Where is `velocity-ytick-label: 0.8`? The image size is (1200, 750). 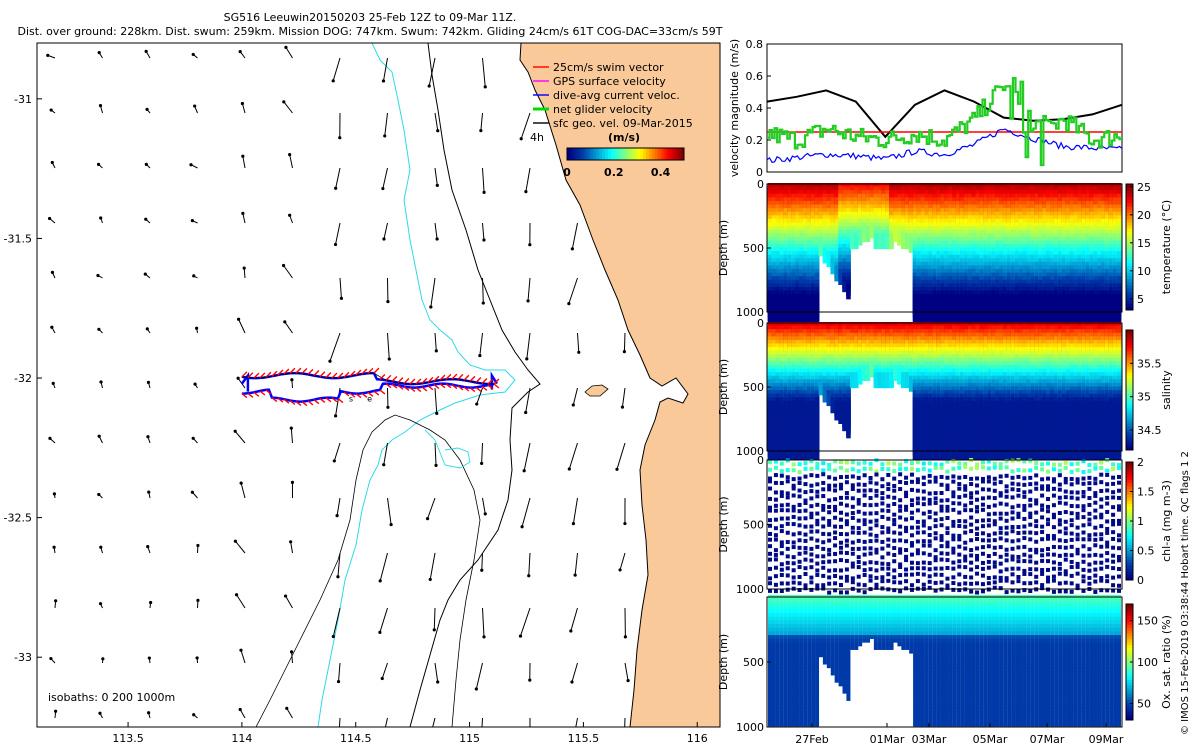 velocity-ytick-label: 0.8 is located at coordinates (755, 44).